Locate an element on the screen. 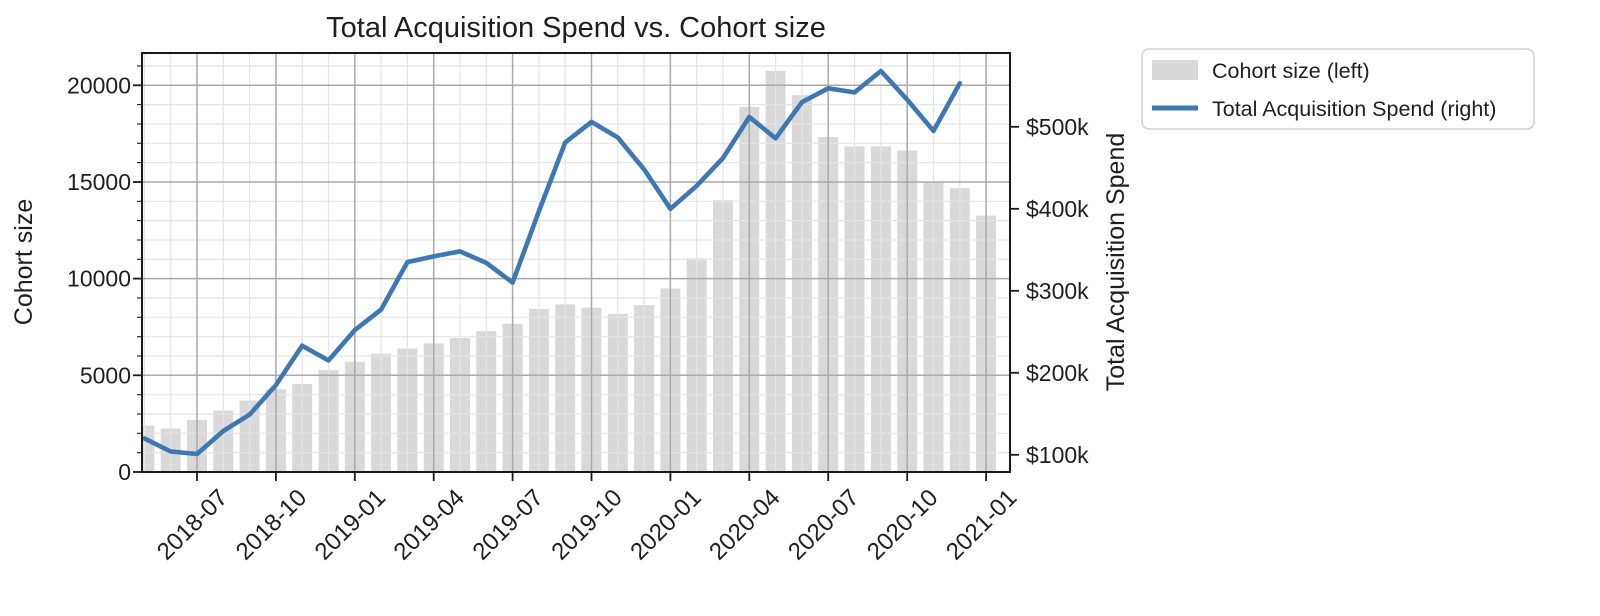 The image size is (1600, 616). legend-box is located at coordinates (1338, 89).